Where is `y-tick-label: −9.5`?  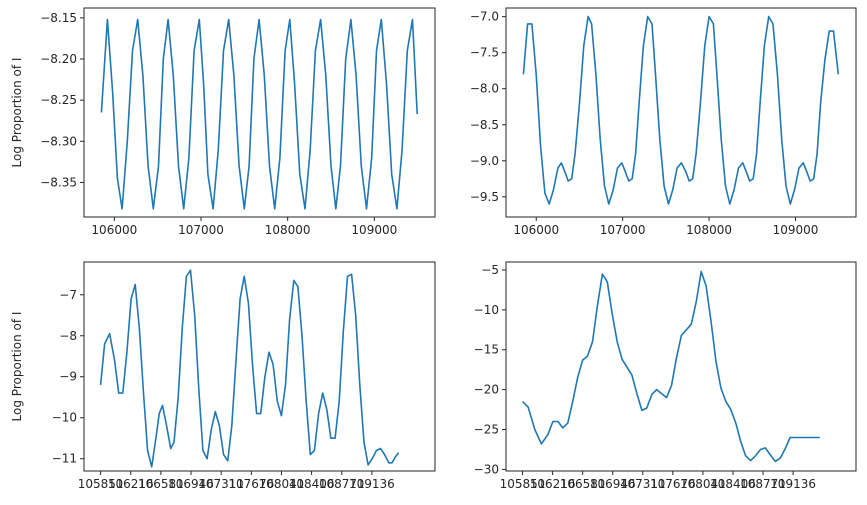 y-tick-label: −9.5 is located at coordinates (484, 197).